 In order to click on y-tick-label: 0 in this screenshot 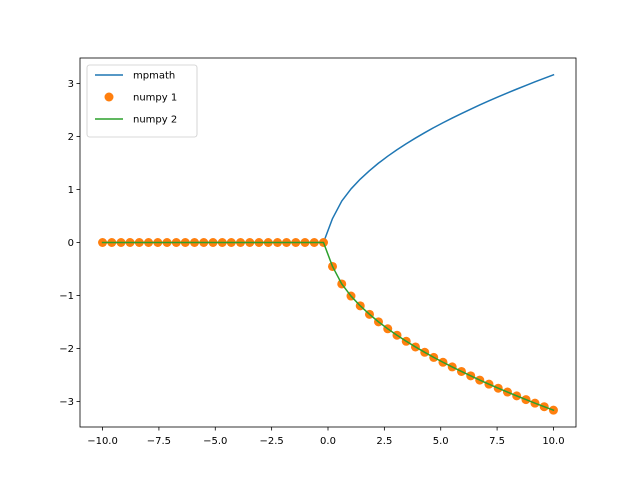, I will do `click(71, 243)`.